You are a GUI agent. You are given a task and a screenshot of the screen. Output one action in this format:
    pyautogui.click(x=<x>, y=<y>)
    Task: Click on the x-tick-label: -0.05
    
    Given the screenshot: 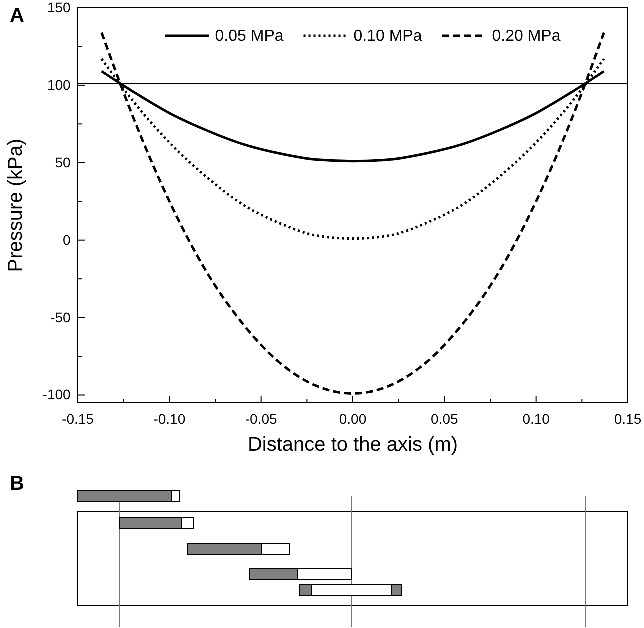 What is the action you would take?
    pyautogui.click(x=261, y=419)
    